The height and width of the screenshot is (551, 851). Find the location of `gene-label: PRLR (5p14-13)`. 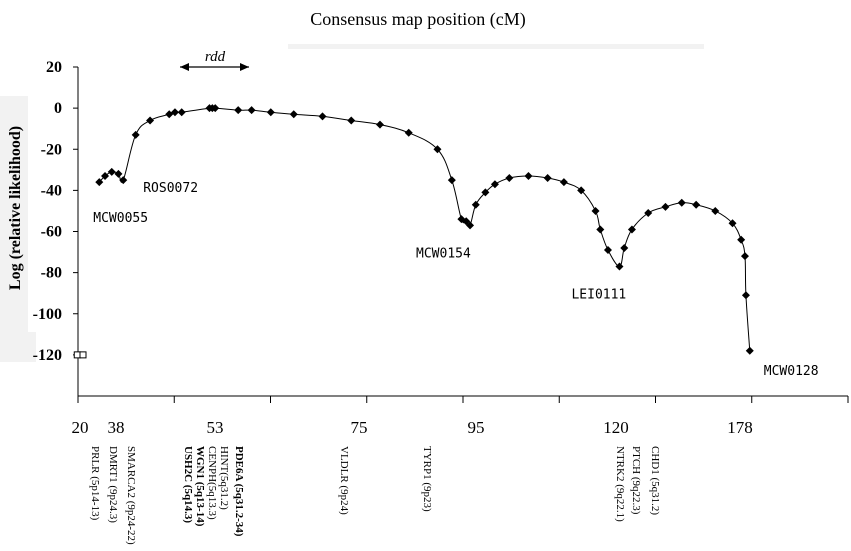

gene-label: PRLR (5p14-13) is located at coordinates (95, 483).